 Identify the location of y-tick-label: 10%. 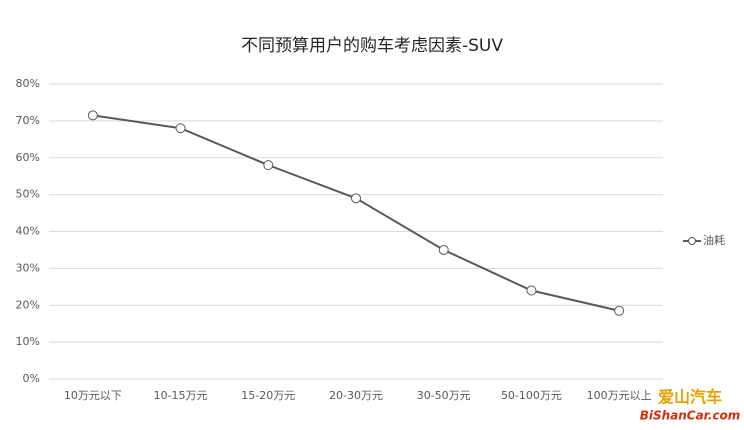
(28, 341).